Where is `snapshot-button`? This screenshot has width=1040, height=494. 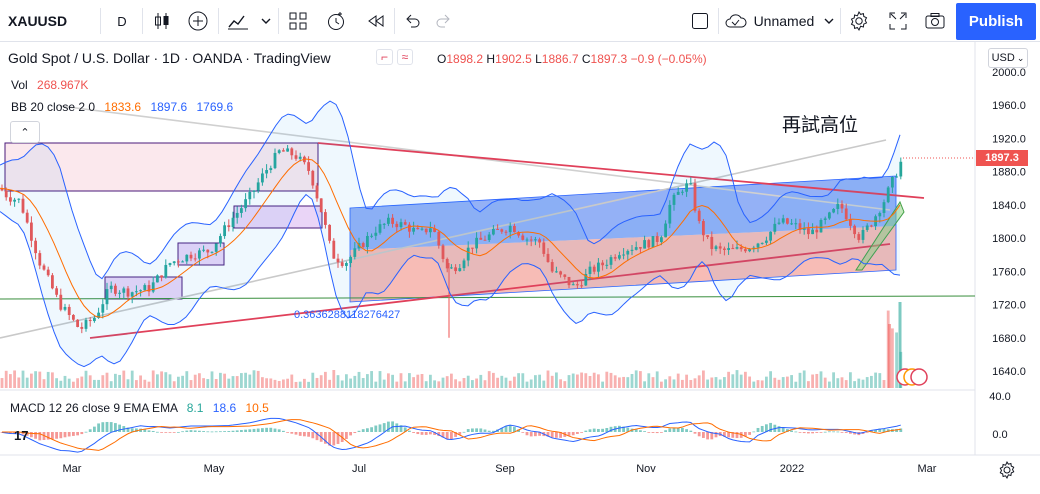 snapshot-button is located at coordinates (935, 21).